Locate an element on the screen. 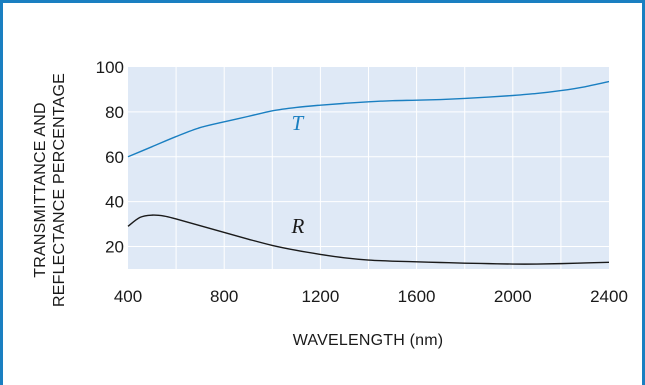 This screenshot has height=385, width=645. y-tick-label: 40 is located at coordinates (114, 202).